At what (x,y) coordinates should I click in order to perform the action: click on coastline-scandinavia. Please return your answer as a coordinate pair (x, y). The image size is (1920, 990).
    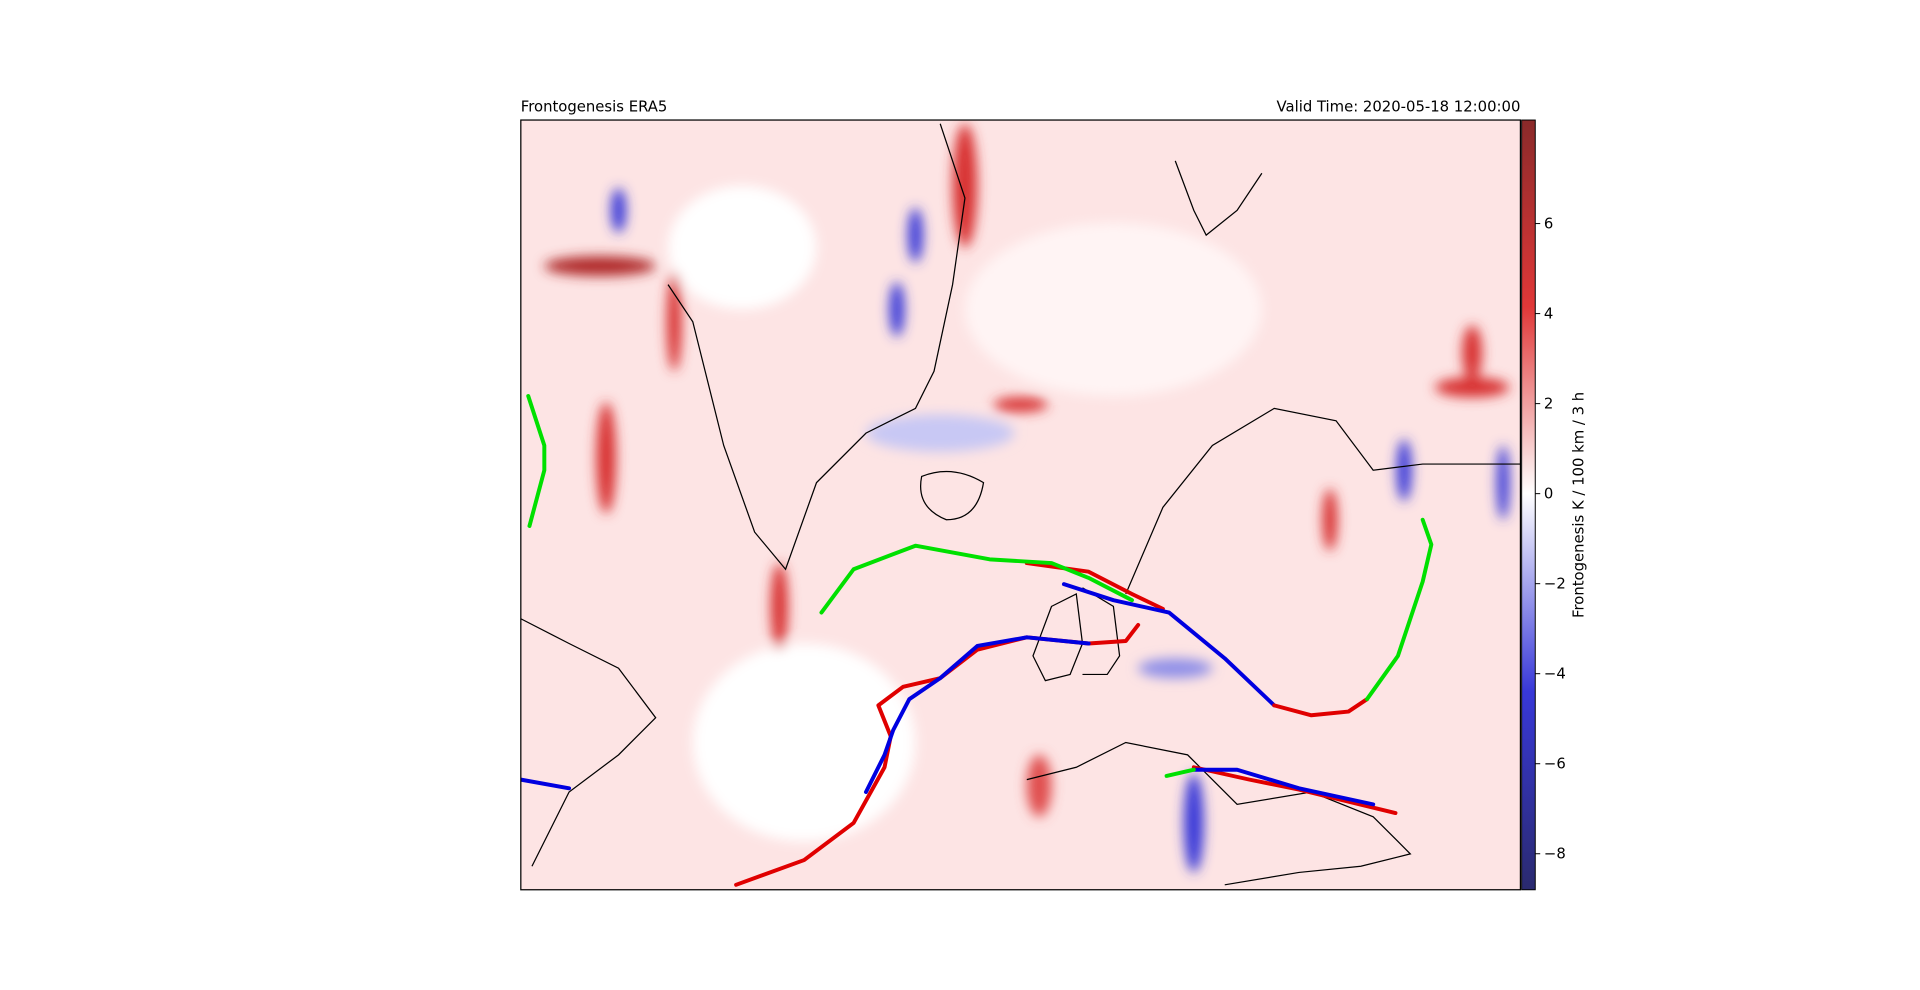
    Looking at the image, I should click on (1323, 501).